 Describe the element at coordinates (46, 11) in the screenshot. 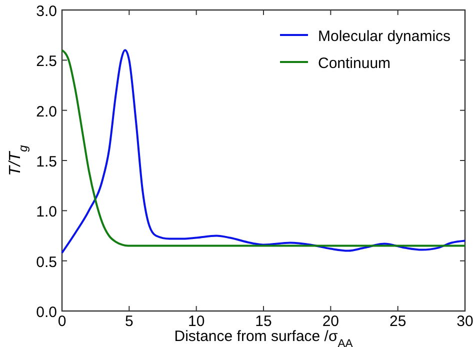

I see `y-tick-label: 3.0` at that location.